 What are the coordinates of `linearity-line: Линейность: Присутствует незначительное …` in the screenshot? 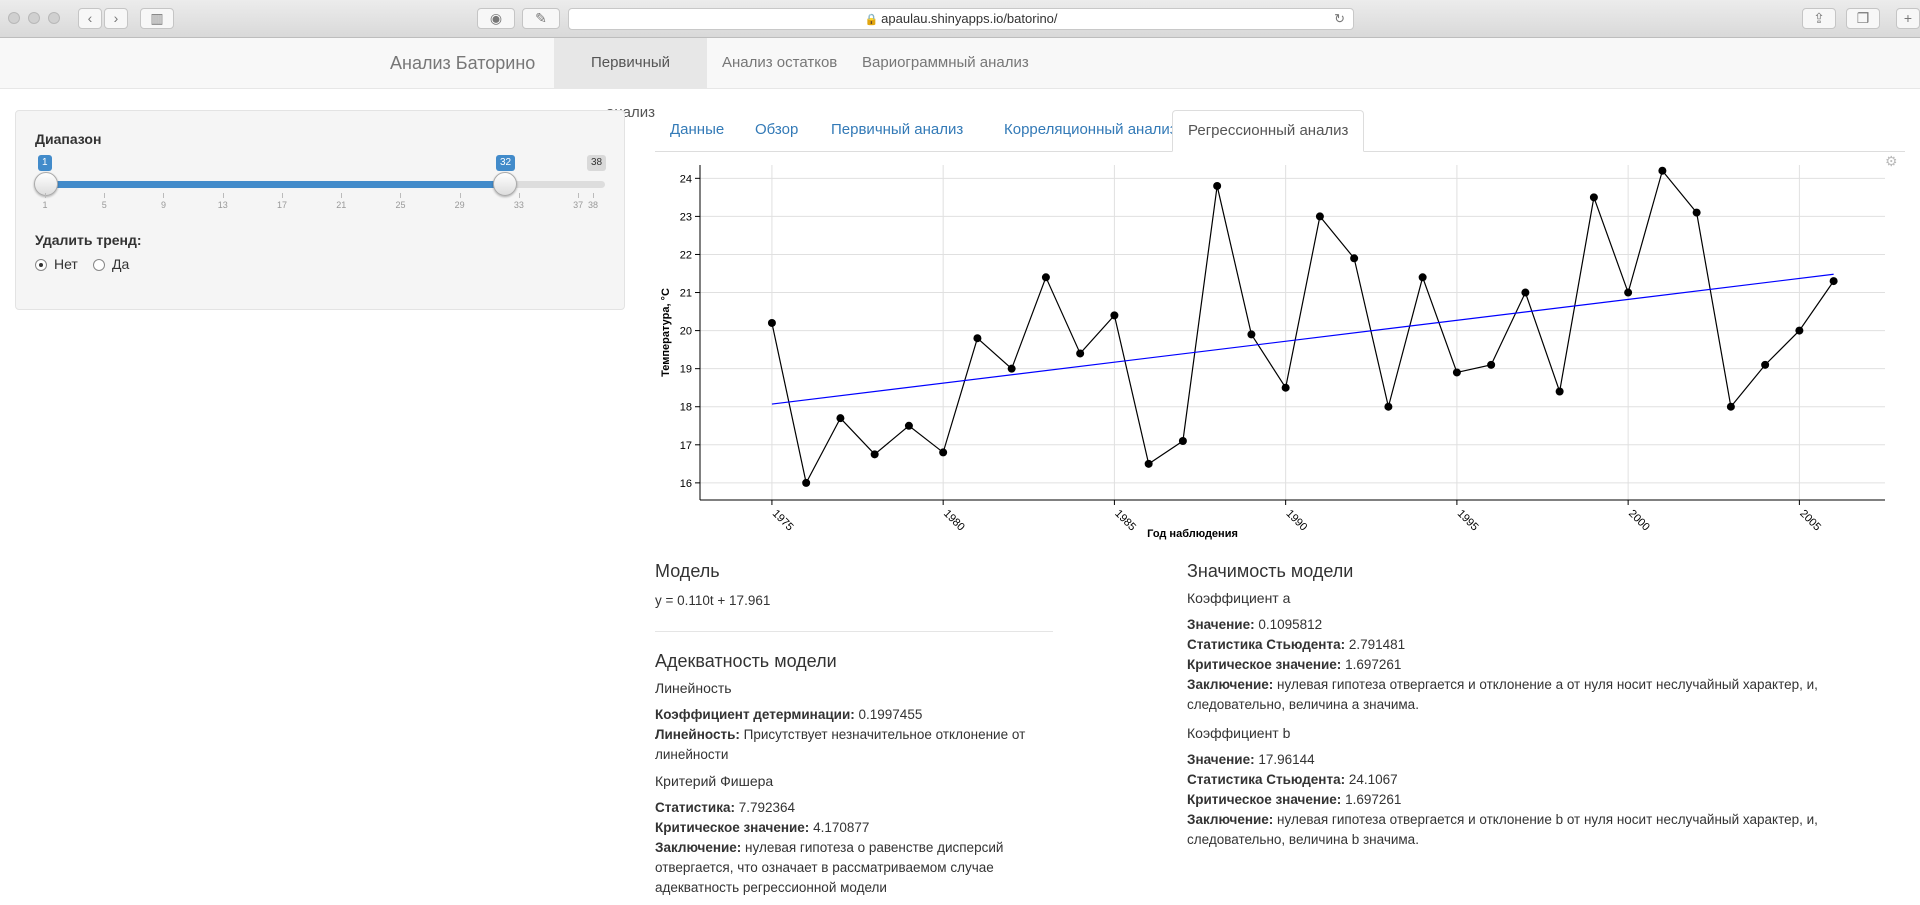 It's located at (840, 735).